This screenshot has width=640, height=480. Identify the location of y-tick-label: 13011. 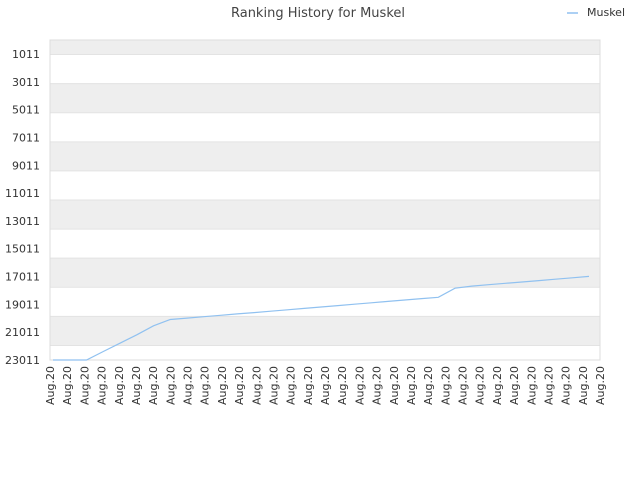
(22, 221).